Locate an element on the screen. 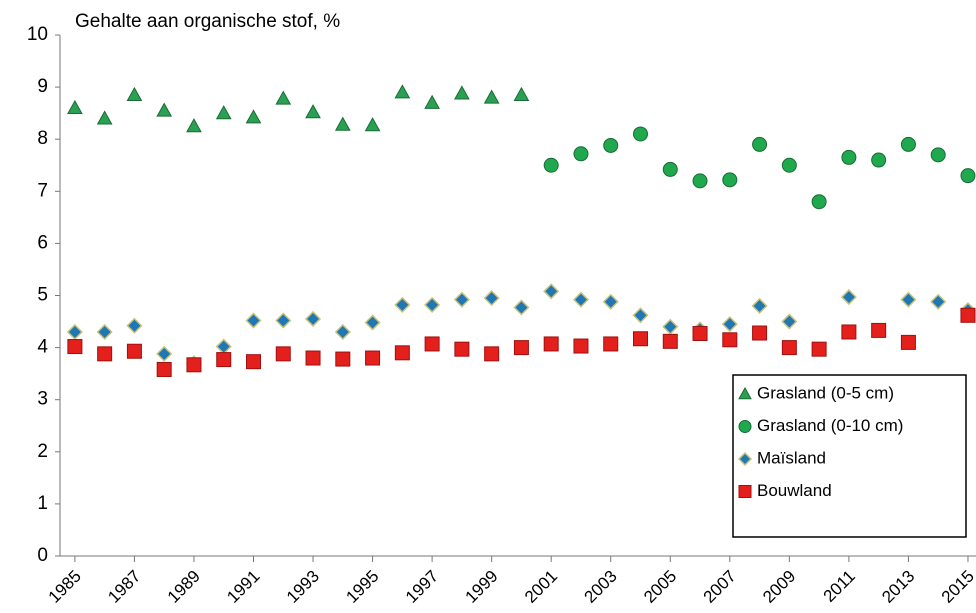 The height and width of the screenshot is (613, 976). y-tick-label: 7 is located at coordinates (42, 190).